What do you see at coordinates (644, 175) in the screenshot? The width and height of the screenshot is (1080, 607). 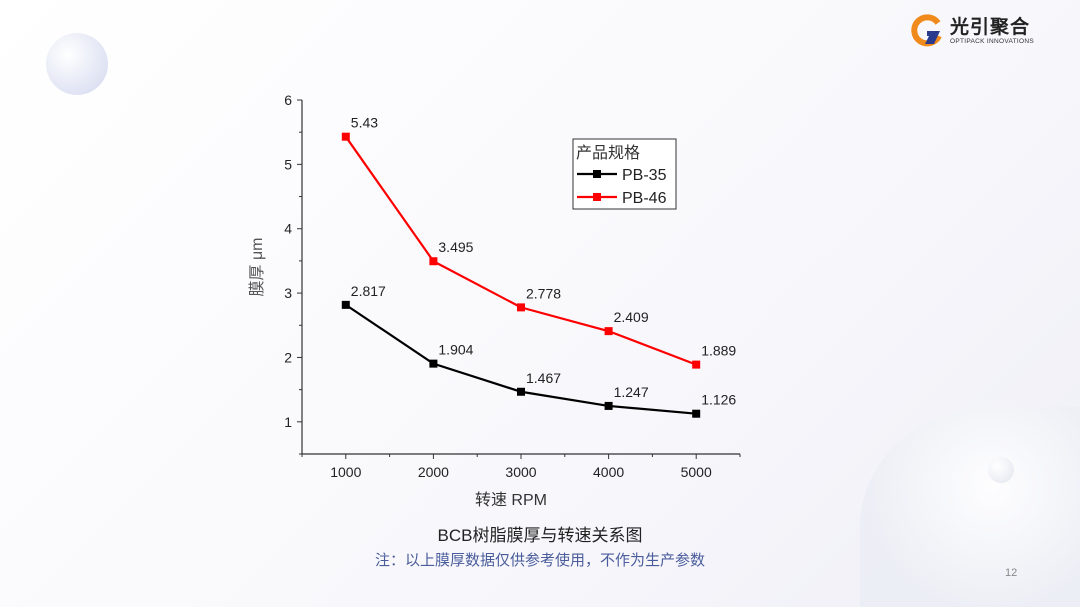 I see `legend-label: PB-35` at bounding box center [644, 175].